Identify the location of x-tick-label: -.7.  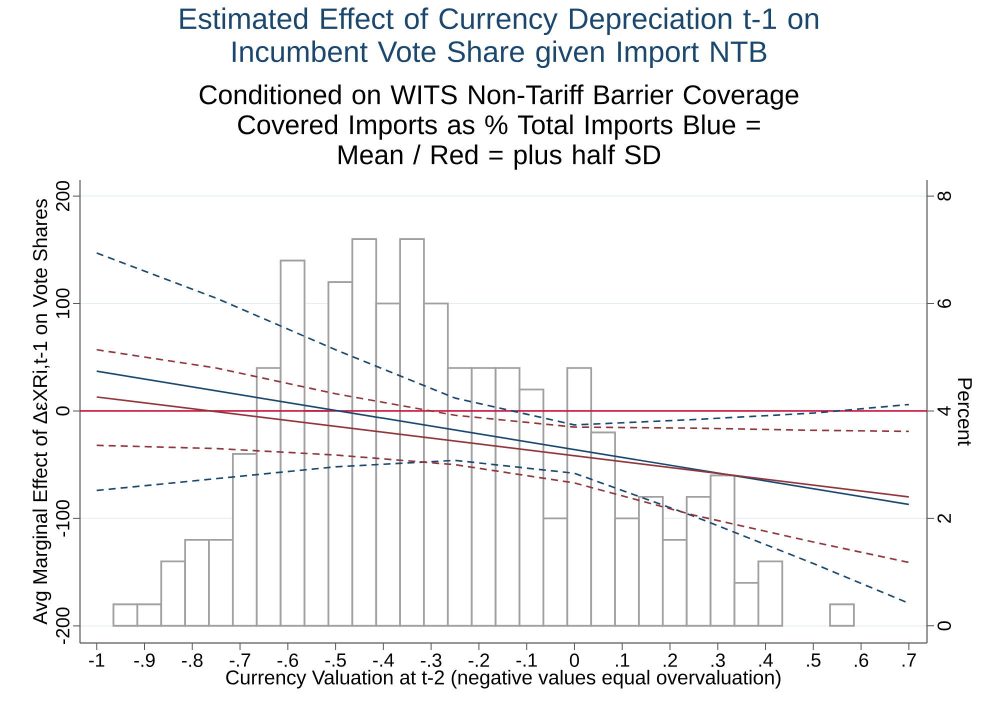
(240, 660).